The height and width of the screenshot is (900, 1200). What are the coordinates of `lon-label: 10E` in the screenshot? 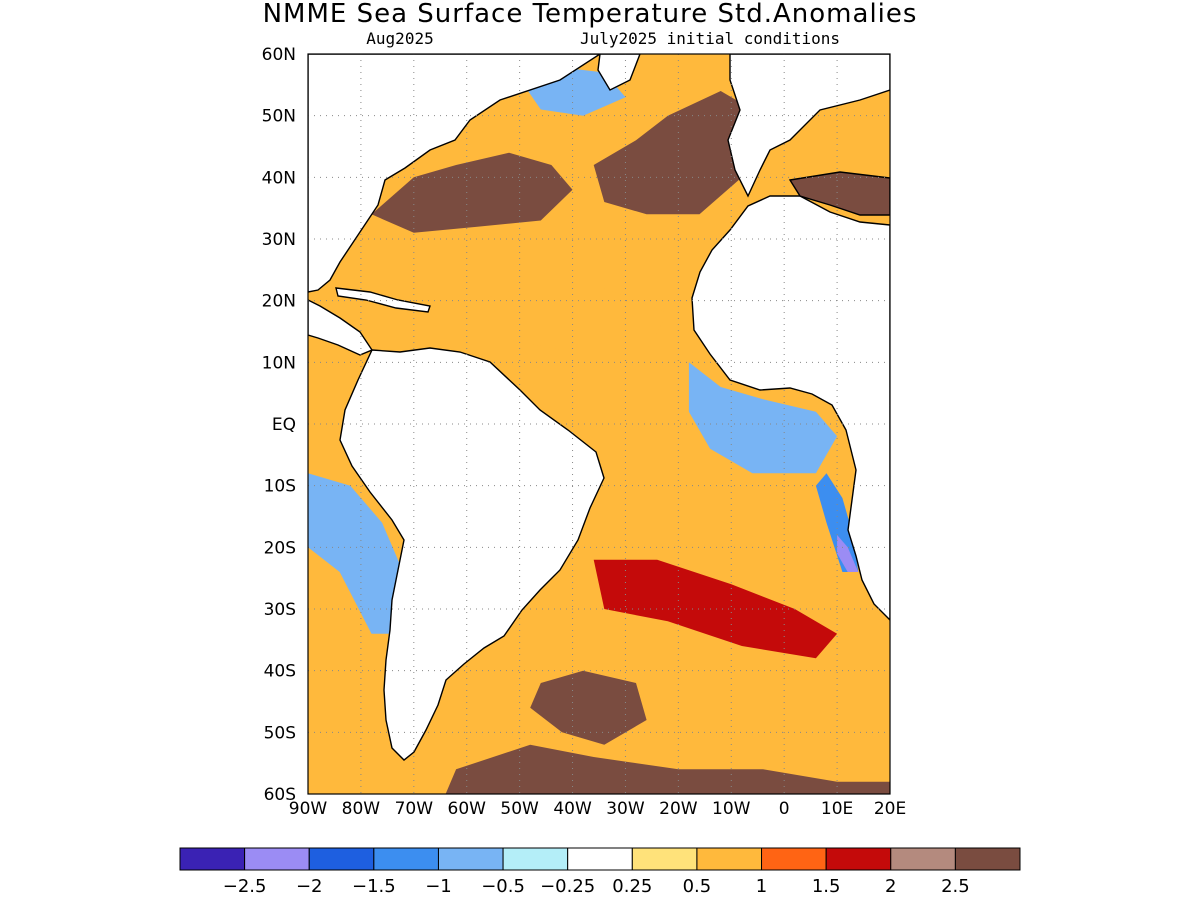 It's located at (837, 809).